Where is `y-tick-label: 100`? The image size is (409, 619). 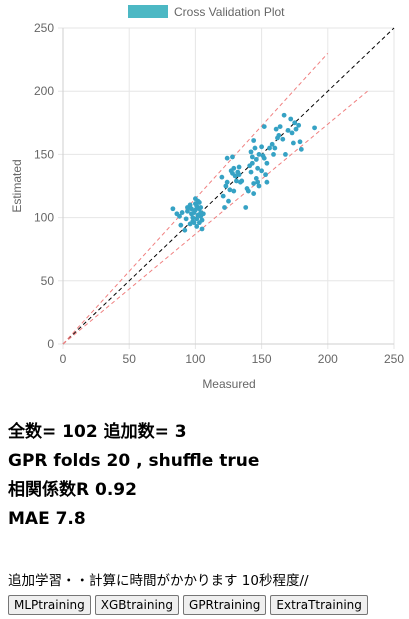
y-tick-label: 100 is located at coordinates (44, 218).